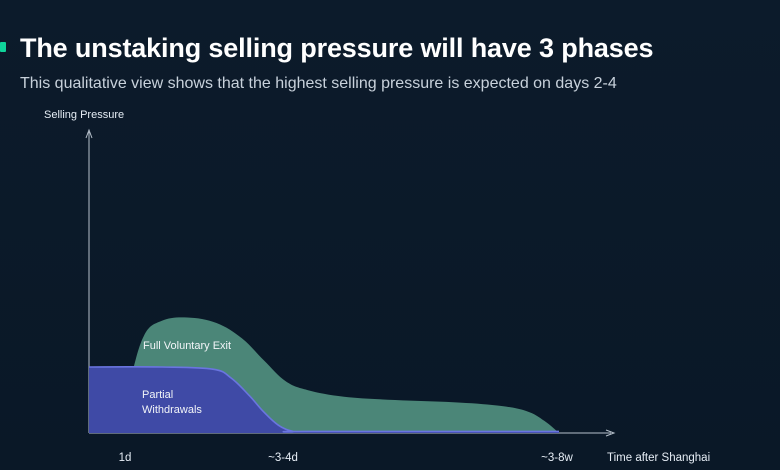 This screenshot has width=780, height=470. I want to click on y-axis-label: Selling Pressure, so click(84, 115).